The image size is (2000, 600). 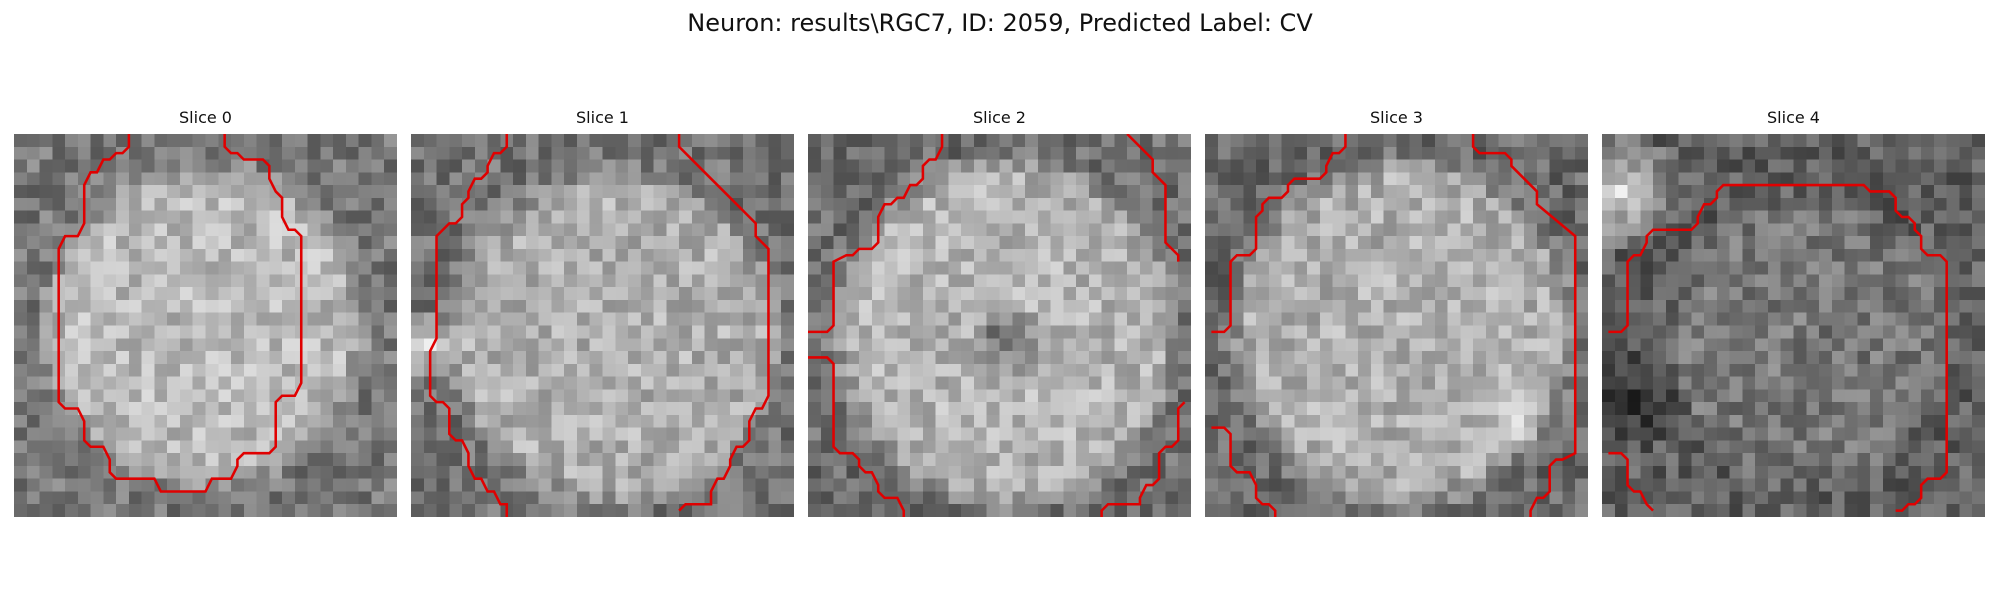 I want to click on slice-title: Slice 4, so click(x=1793, y=117).